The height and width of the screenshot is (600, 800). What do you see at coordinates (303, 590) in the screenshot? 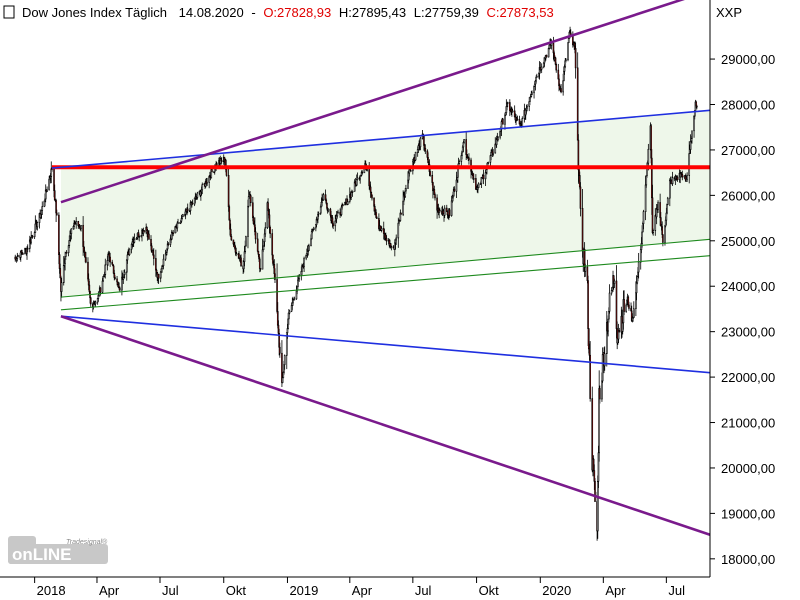
I see `time-tick-label: 2019` at bounding box center [303, 590].